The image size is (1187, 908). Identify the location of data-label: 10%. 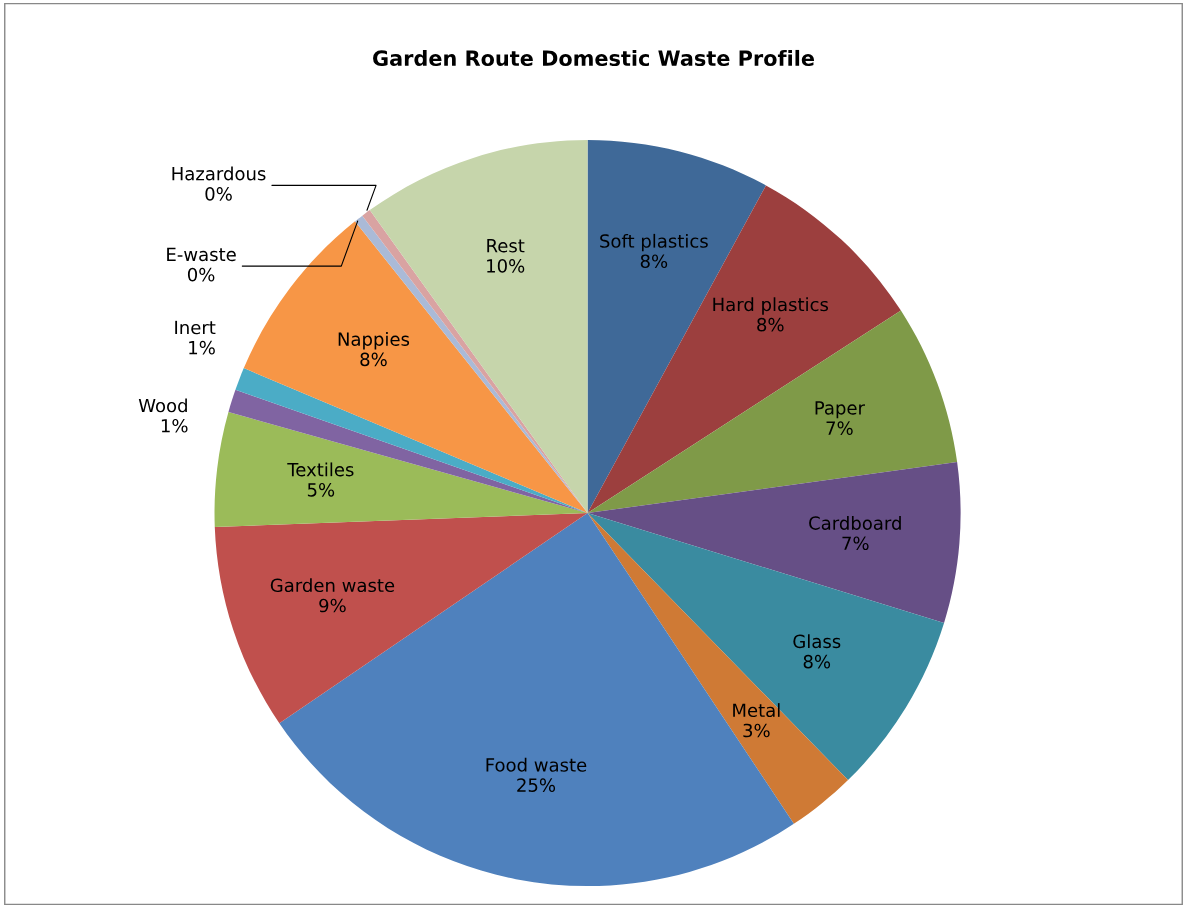
(506, 266).